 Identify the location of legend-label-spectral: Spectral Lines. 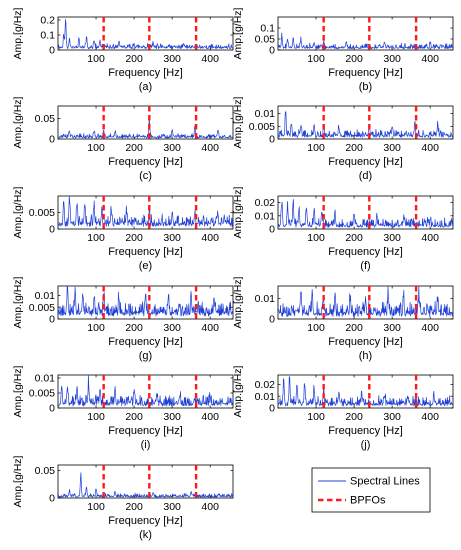
(385, 482).